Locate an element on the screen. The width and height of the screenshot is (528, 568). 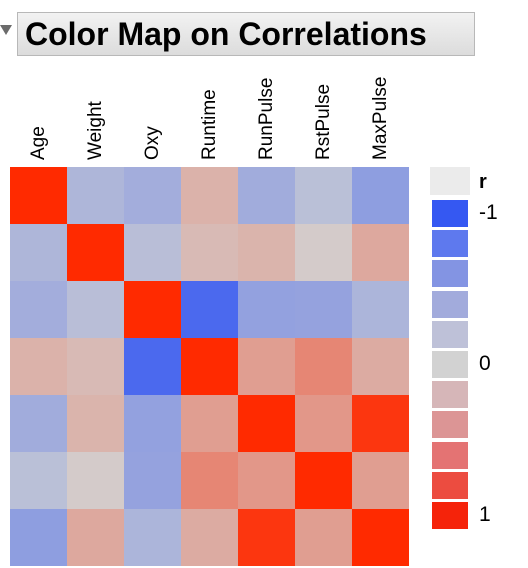
report-title-bar: Color Map on Correlations is located at coordinates (246, 34).